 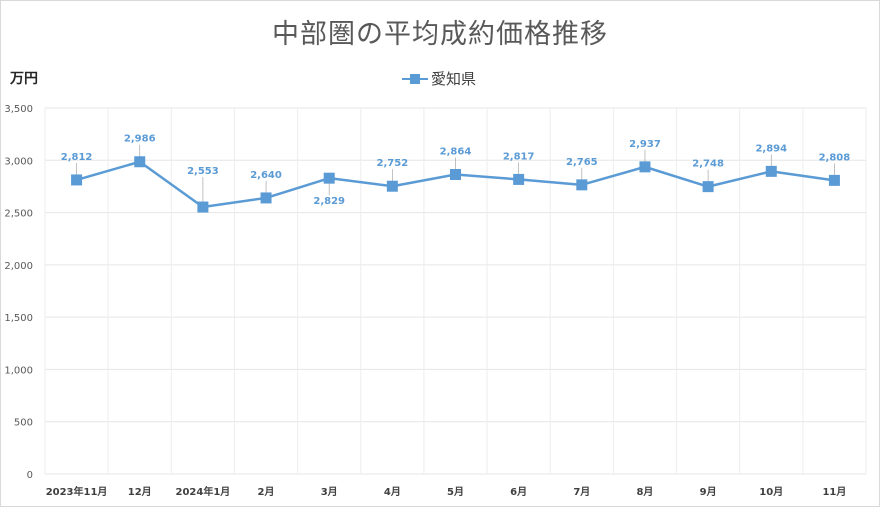 What do you see at coordinates (24, 79) in the screenshot?
I see `y-axis-unit-label: 万円` at bounding box center [24, 79].